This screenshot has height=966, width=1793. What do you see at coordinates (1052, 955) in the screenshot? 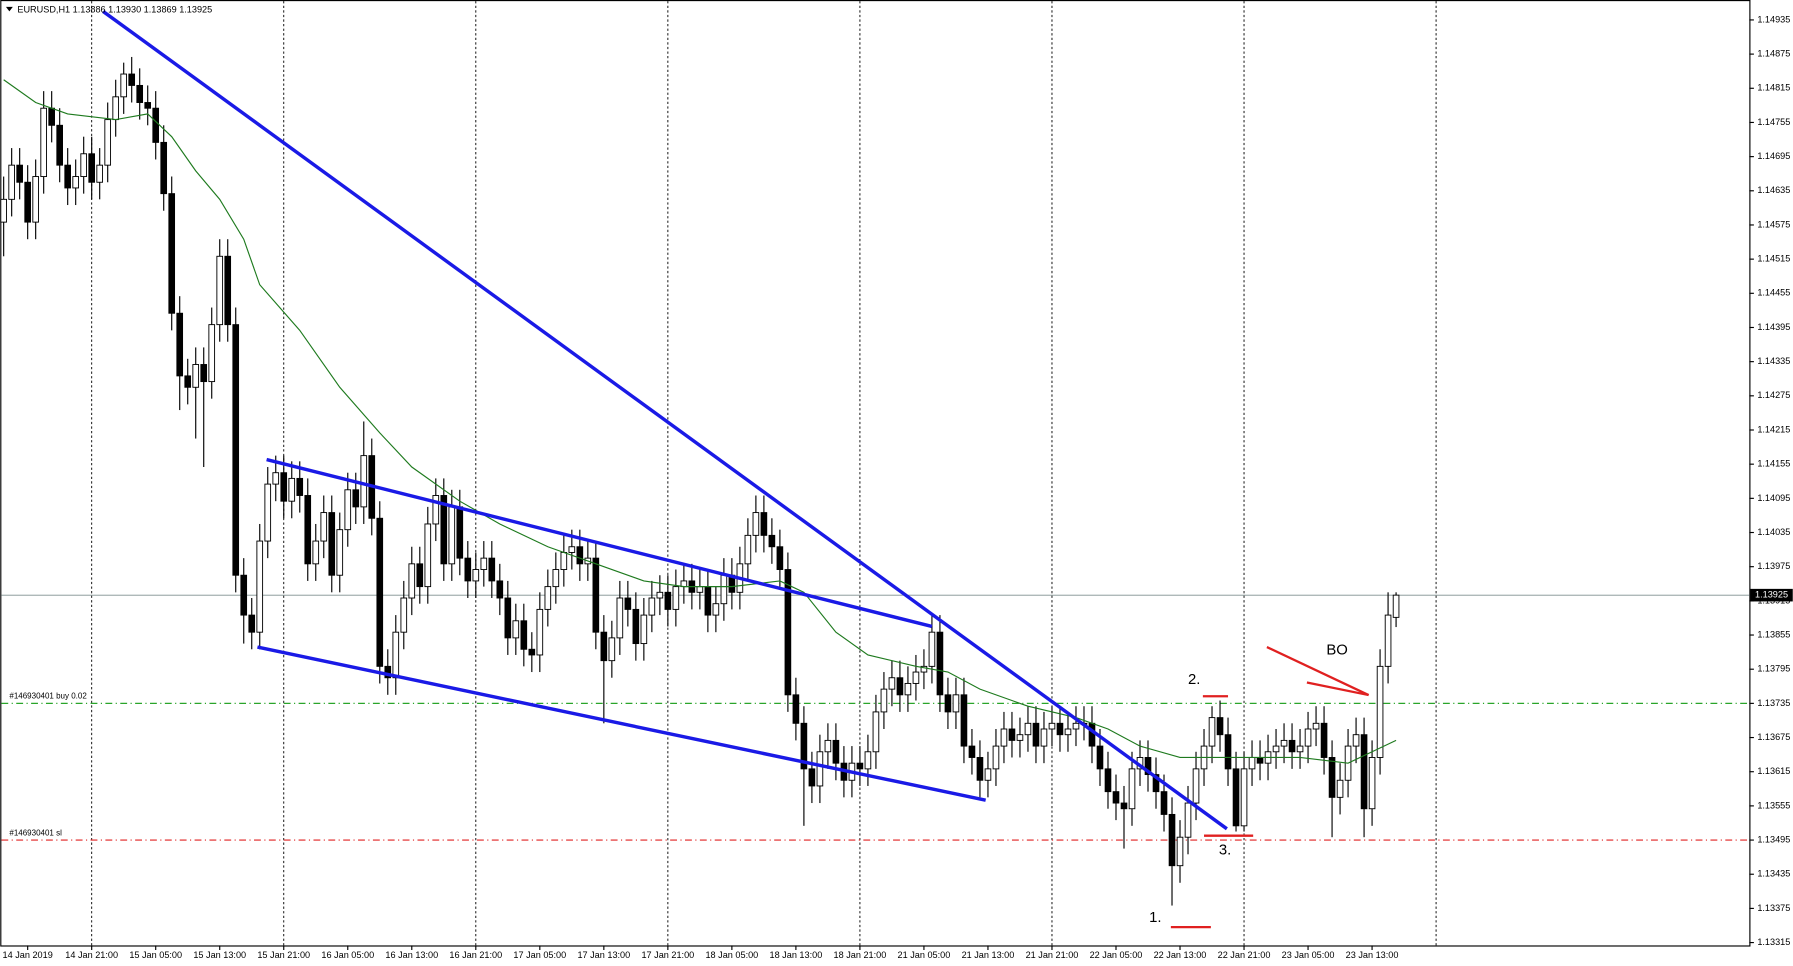
I see `x-tick-label: 21 Jan 21:00` at bounding box center [1052, 955].